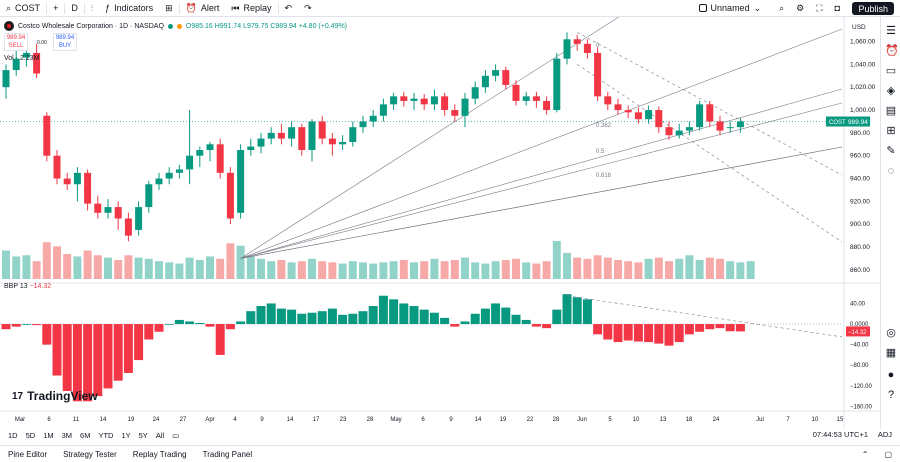  I want to click on tf-1y: 1Y, so click(126, 435).